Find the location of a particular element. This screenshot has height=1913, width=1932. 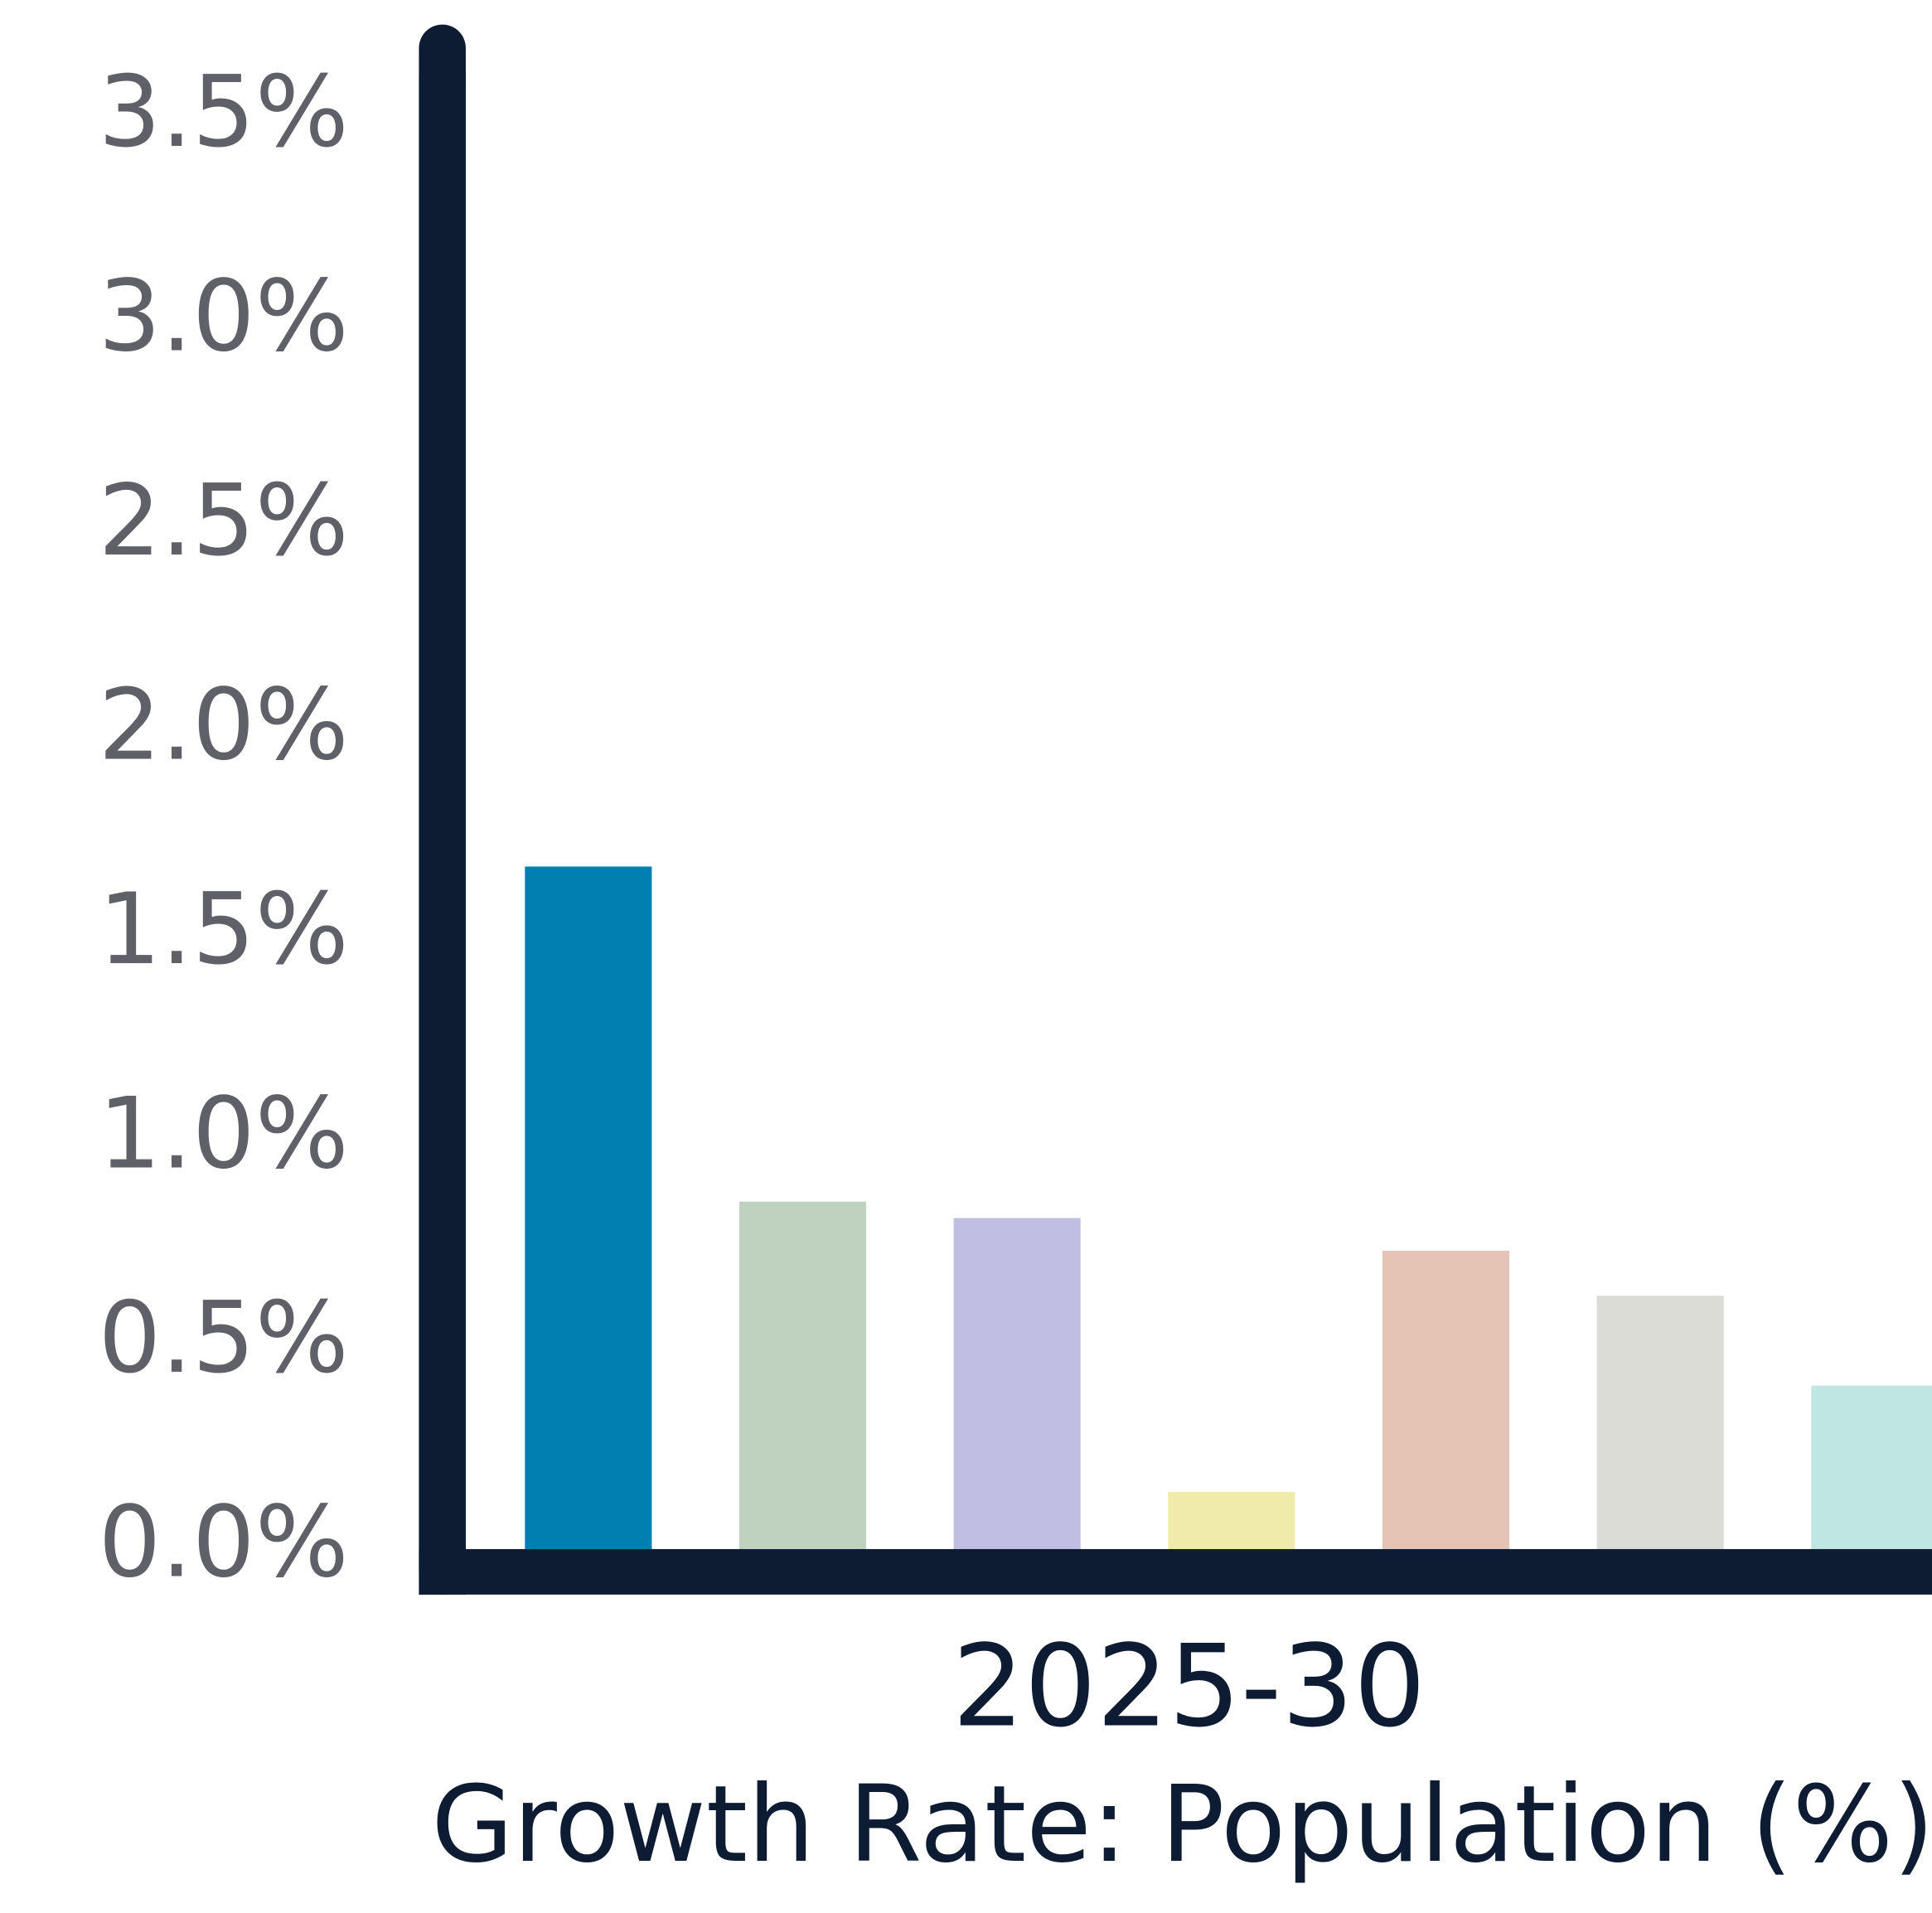

y-tick-label: 1.5% is located at coordinates (224, 930).